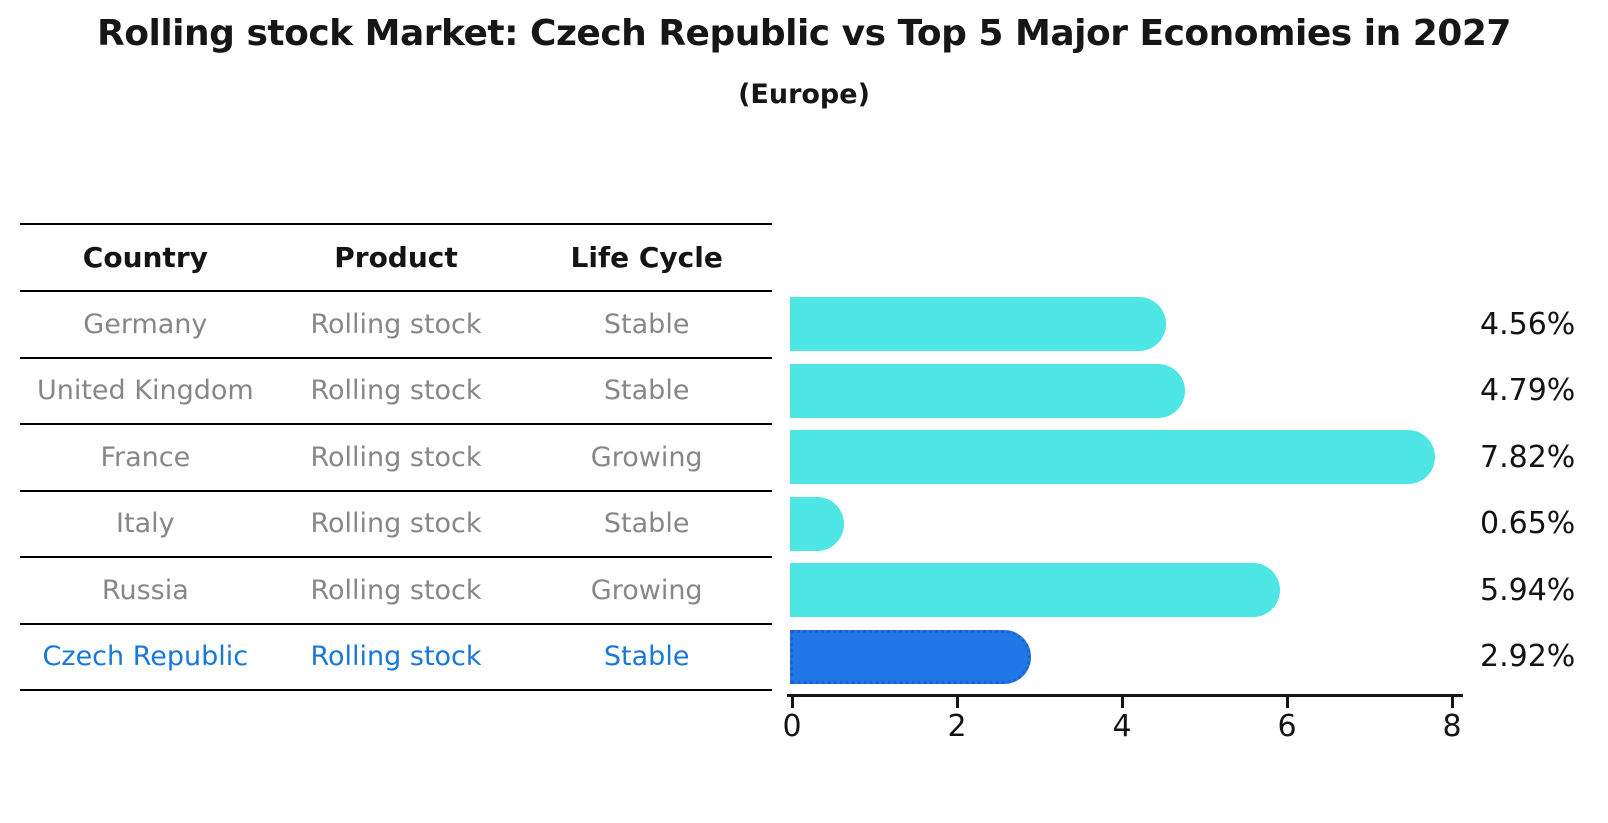  Describe the element at coordinates (145, 324) in the screenshot. I see `cell-country: Germany` at that location.